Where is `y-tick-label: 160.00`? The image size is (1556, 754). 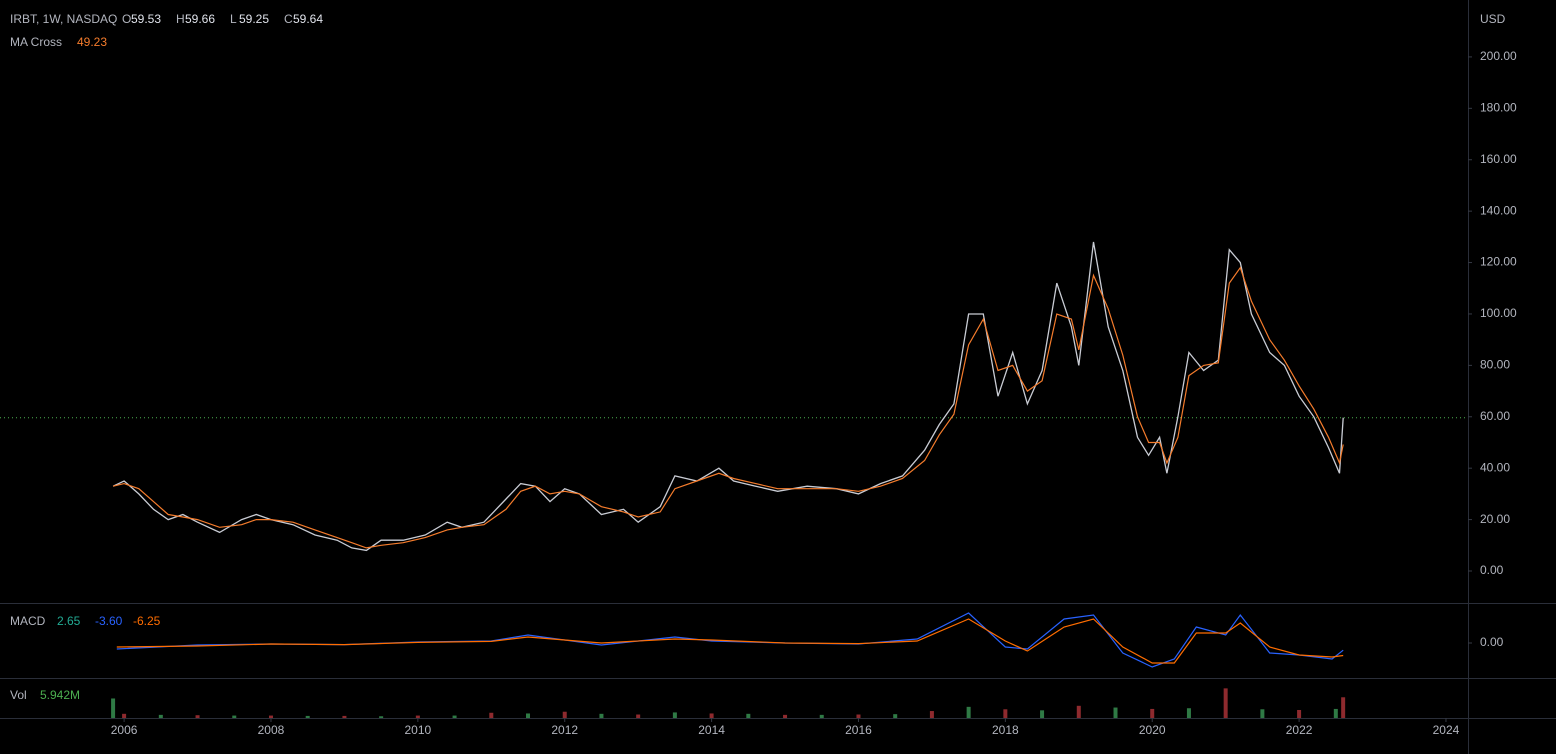
y-tick-label: 160.00 is located at coordinates (1498, 159).